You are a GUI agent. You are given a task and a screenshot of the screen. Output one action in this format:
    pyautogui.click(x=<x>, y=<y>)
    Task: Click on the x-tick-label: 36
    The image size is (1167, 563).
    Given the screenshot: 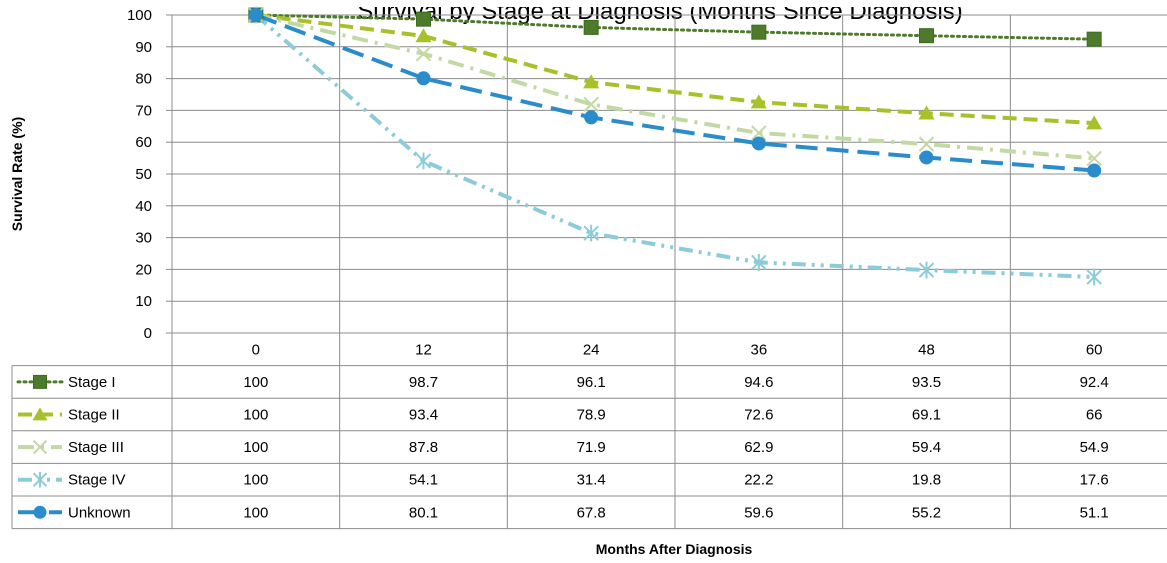 What is the action you would take?
    pyautogui.click(x=758, y=349)
    